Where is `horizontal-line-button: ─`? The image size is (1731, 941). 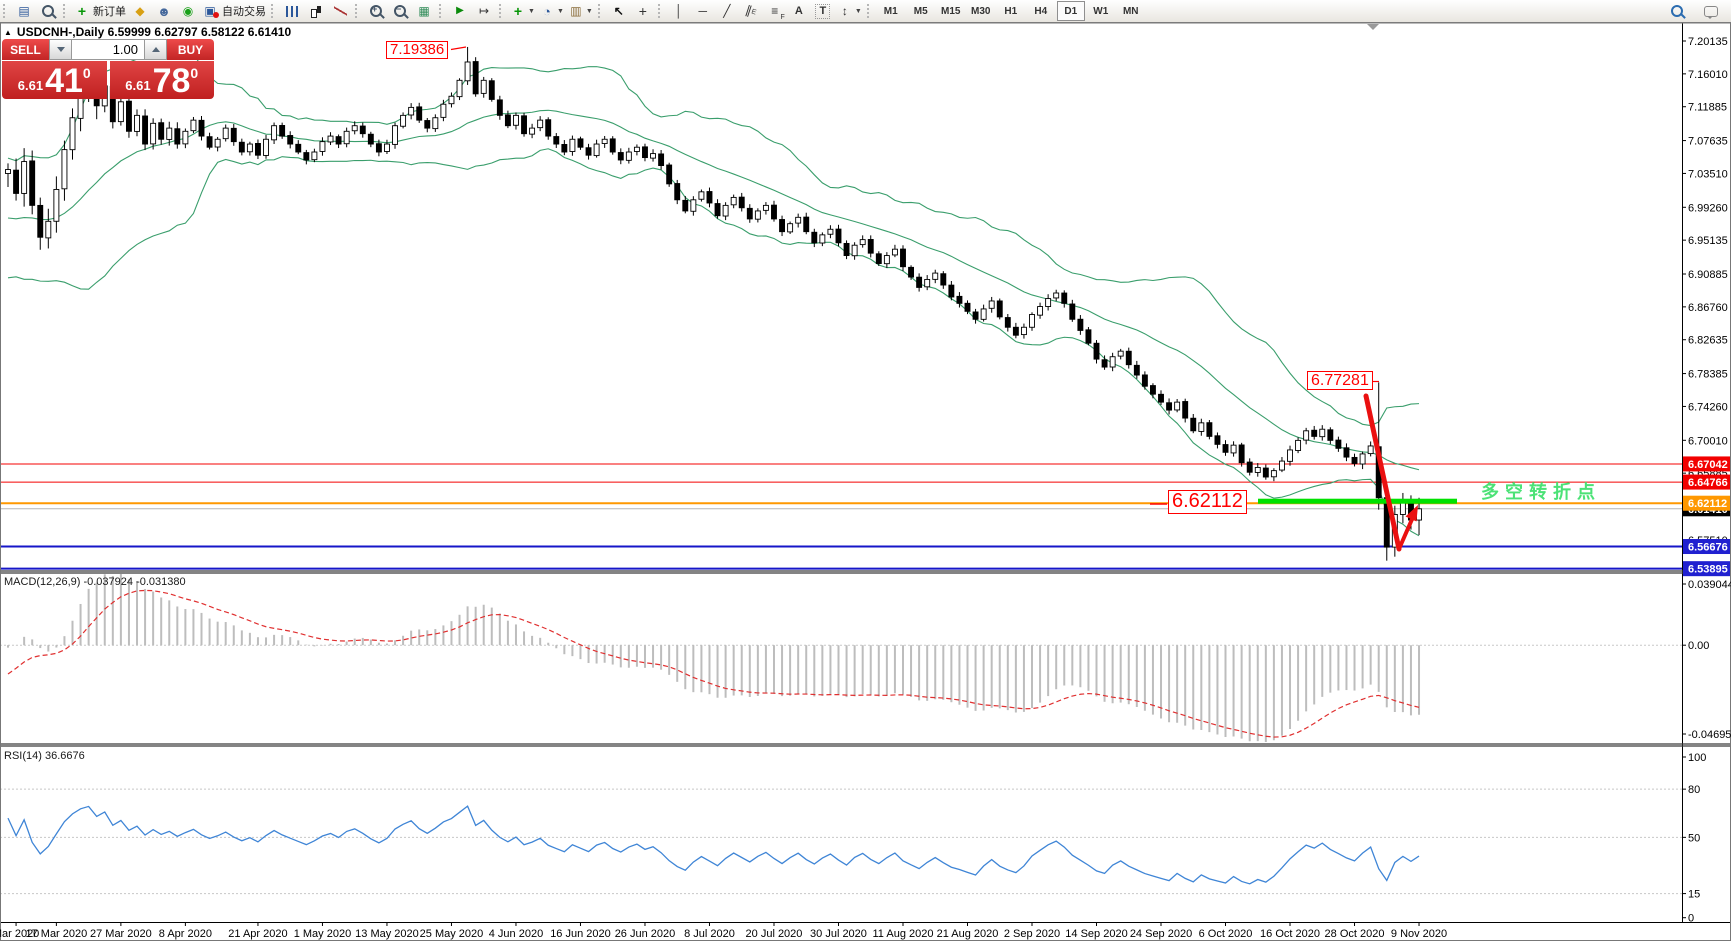
horizontal-line-button: ─ is located at coordinates (703, 11).